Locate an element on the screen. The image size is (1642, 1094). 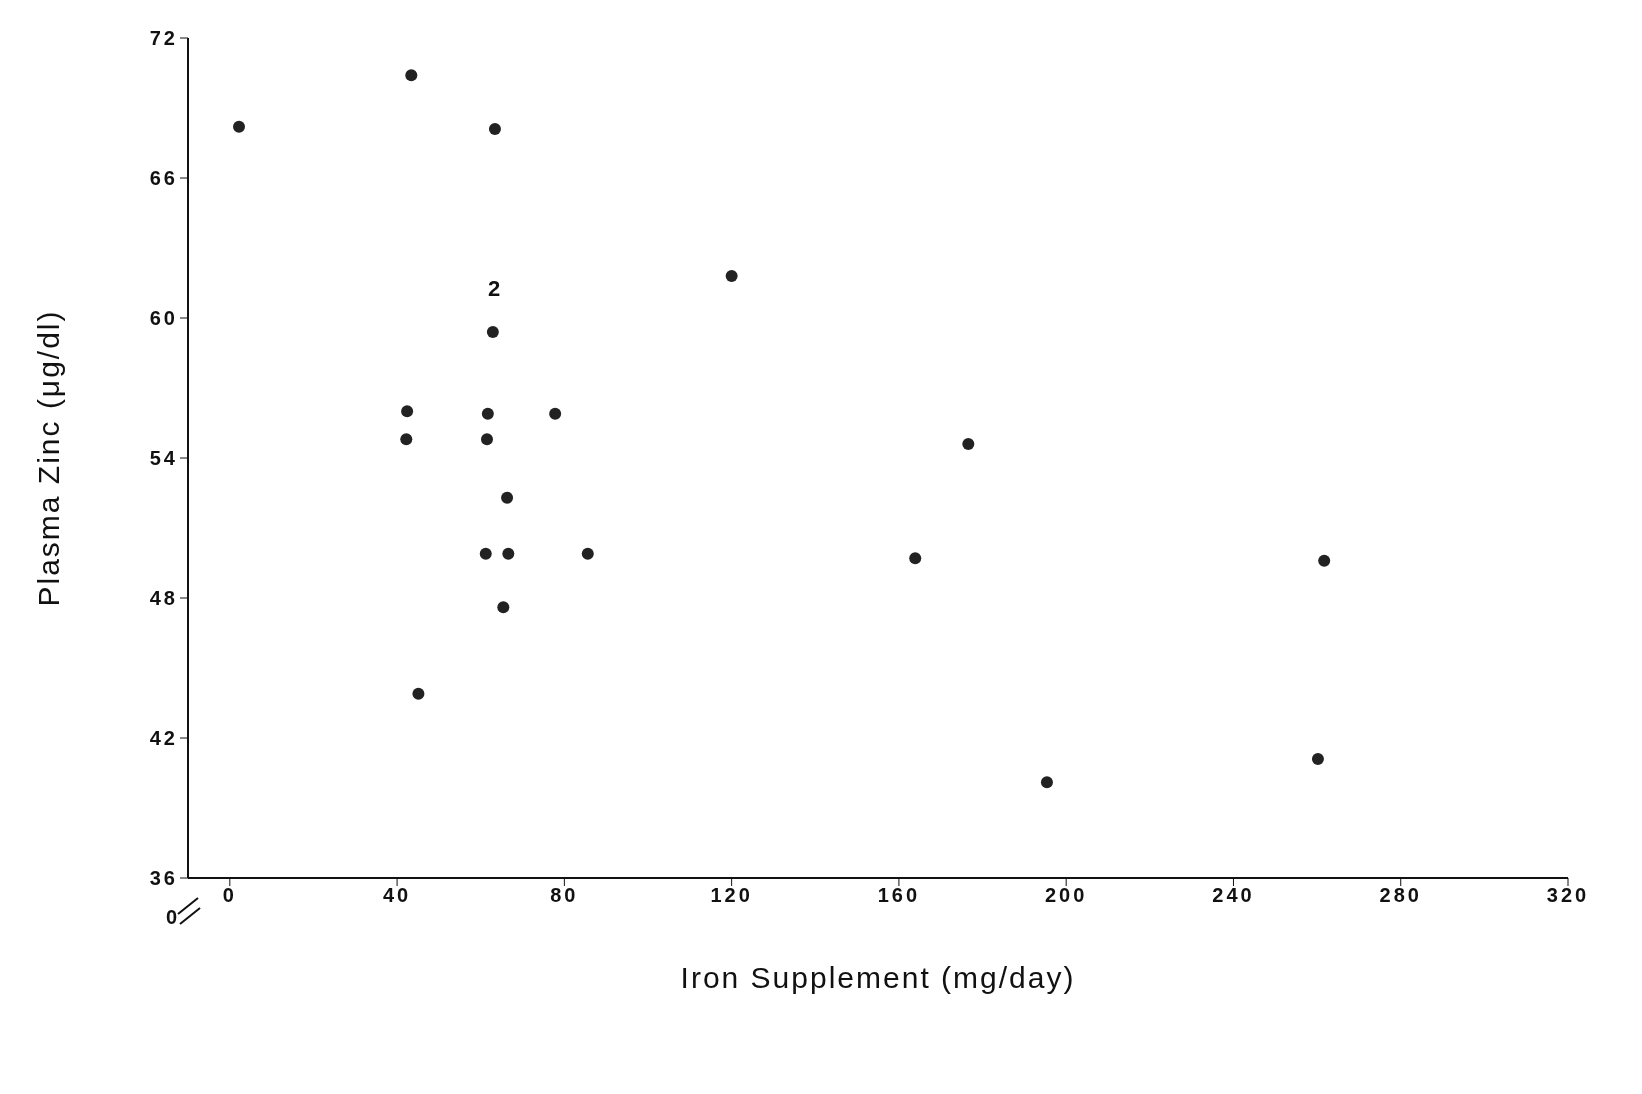
y-tick-label: 72 is located at coordinates (163, 38).